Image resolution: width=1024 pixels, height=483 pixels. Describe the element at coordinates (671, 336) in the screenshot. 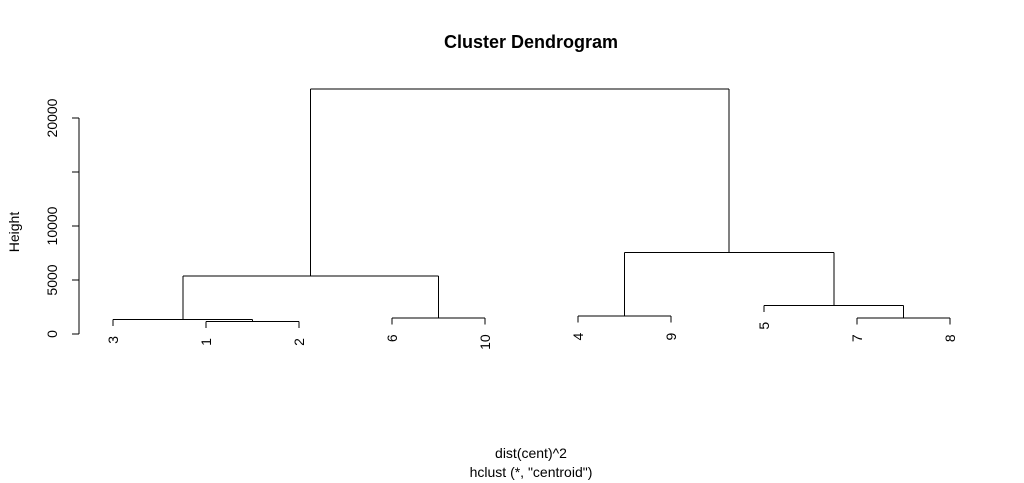

I see `leaf-label-9: 9` at that location.